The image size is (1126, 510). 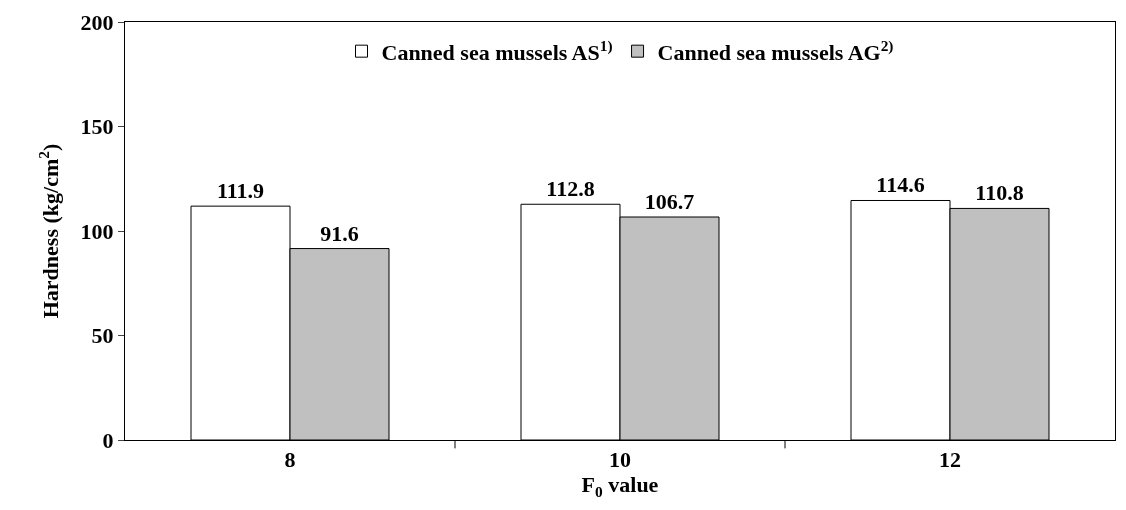 What do you see at coordinates (290, 460) in the screenshot?
I see `x-tick-label: 8` at bounding box center [290, 460].